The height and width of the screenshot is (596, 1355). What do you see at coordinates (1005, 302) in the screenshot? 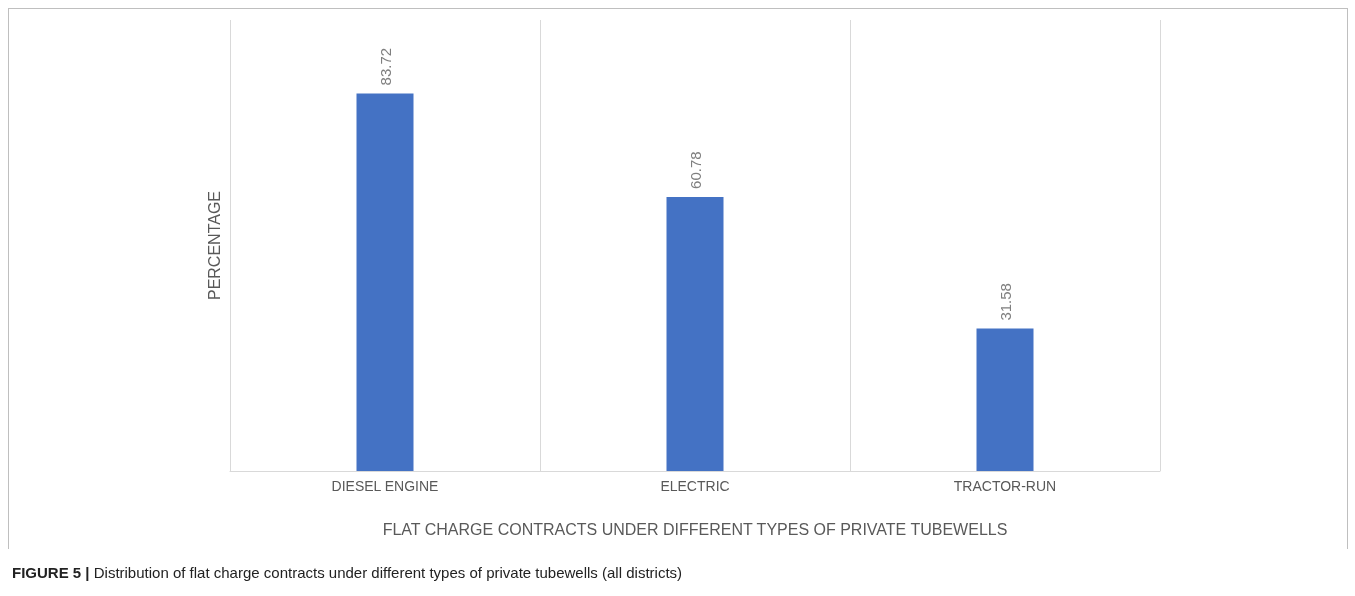
I see `data-label: 31.58` at bounding box center [1005, 302].